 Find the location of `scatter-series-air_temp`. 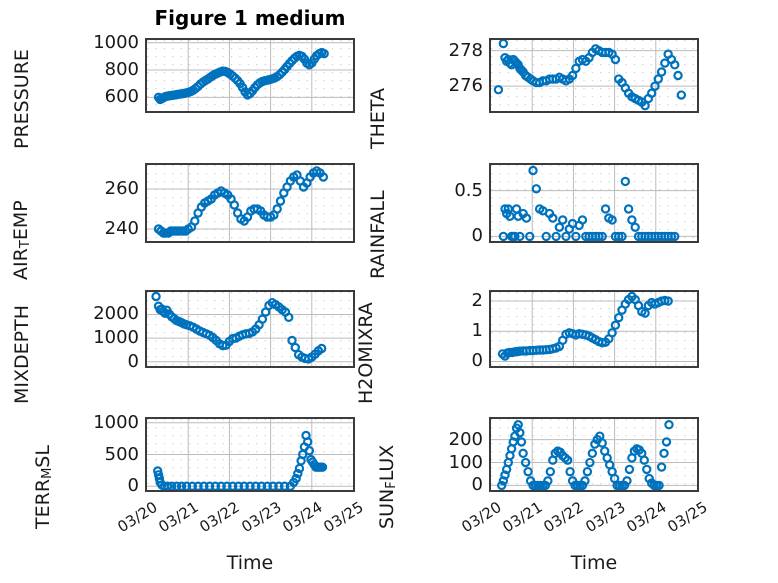

scatter-series-air_temp is located at coordinates (250, 203).